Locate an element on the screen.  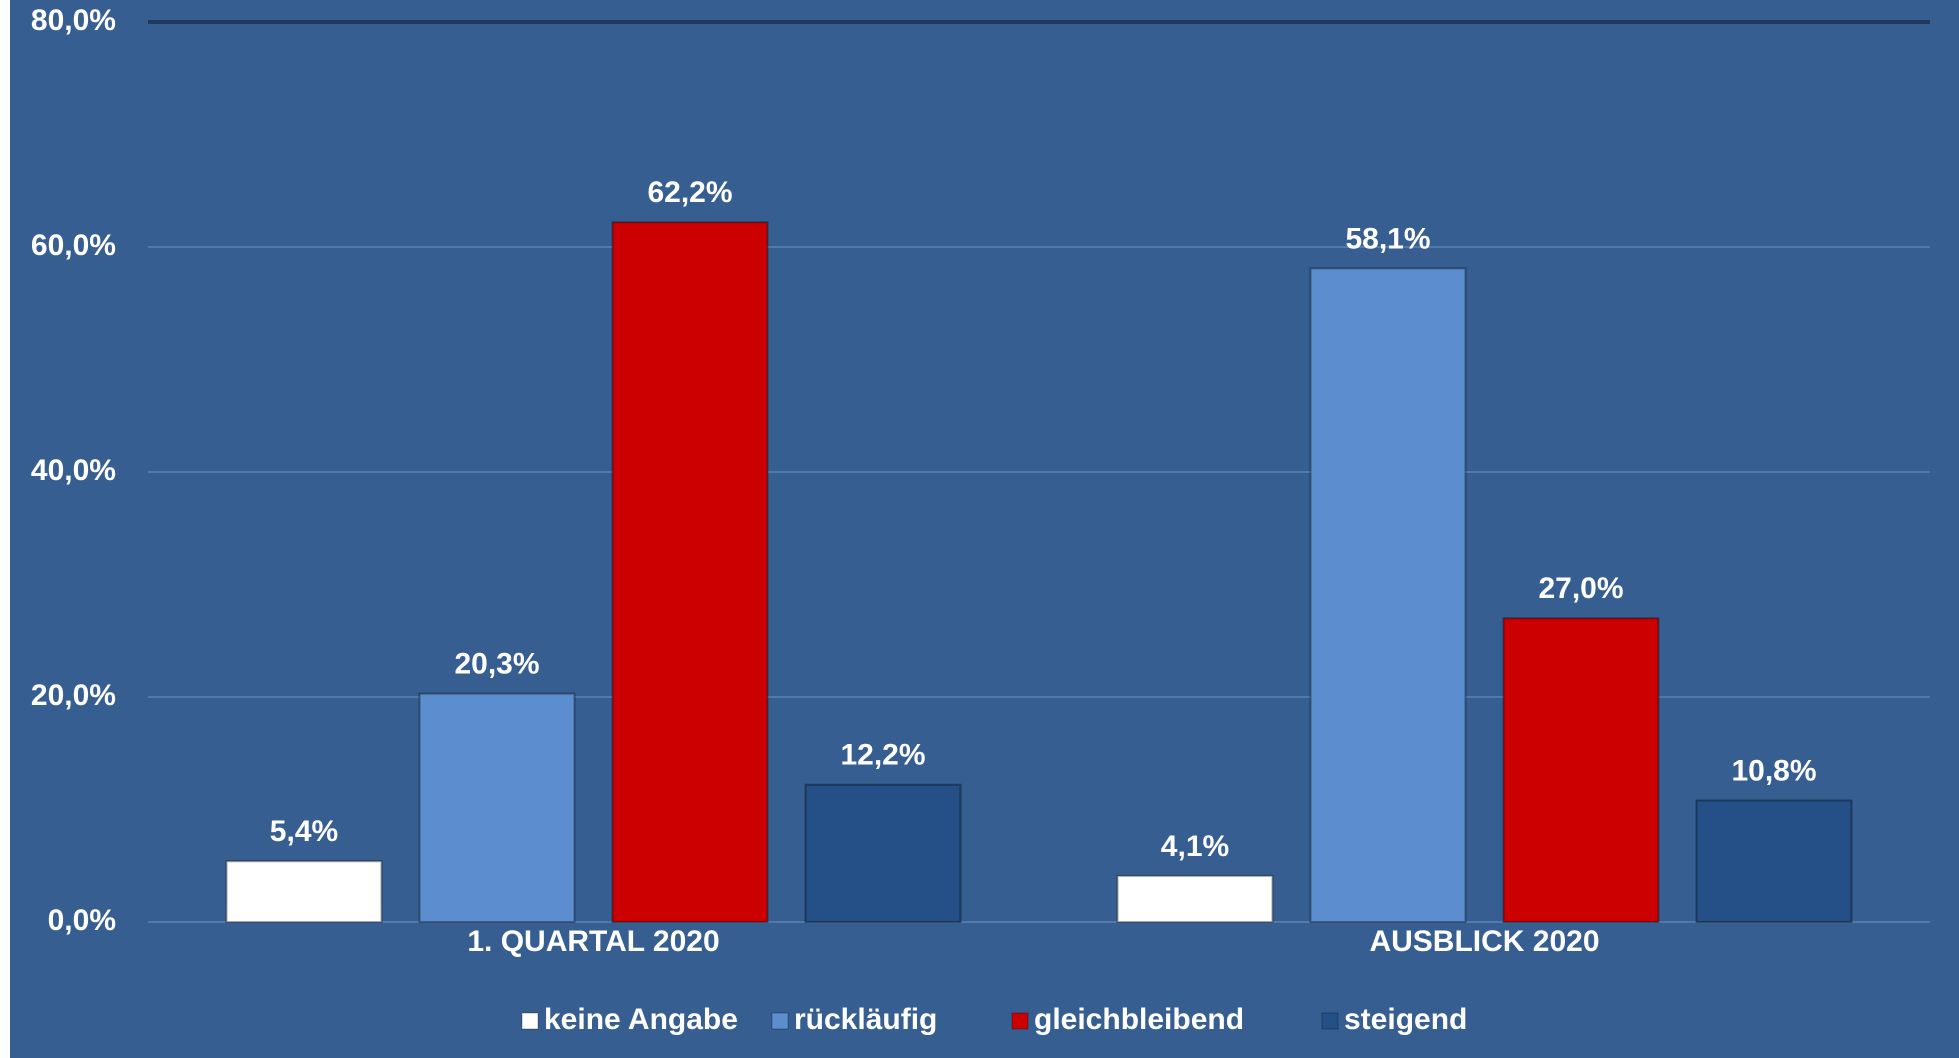
value-label: 27,0% is located at coordinates (1580, 588).